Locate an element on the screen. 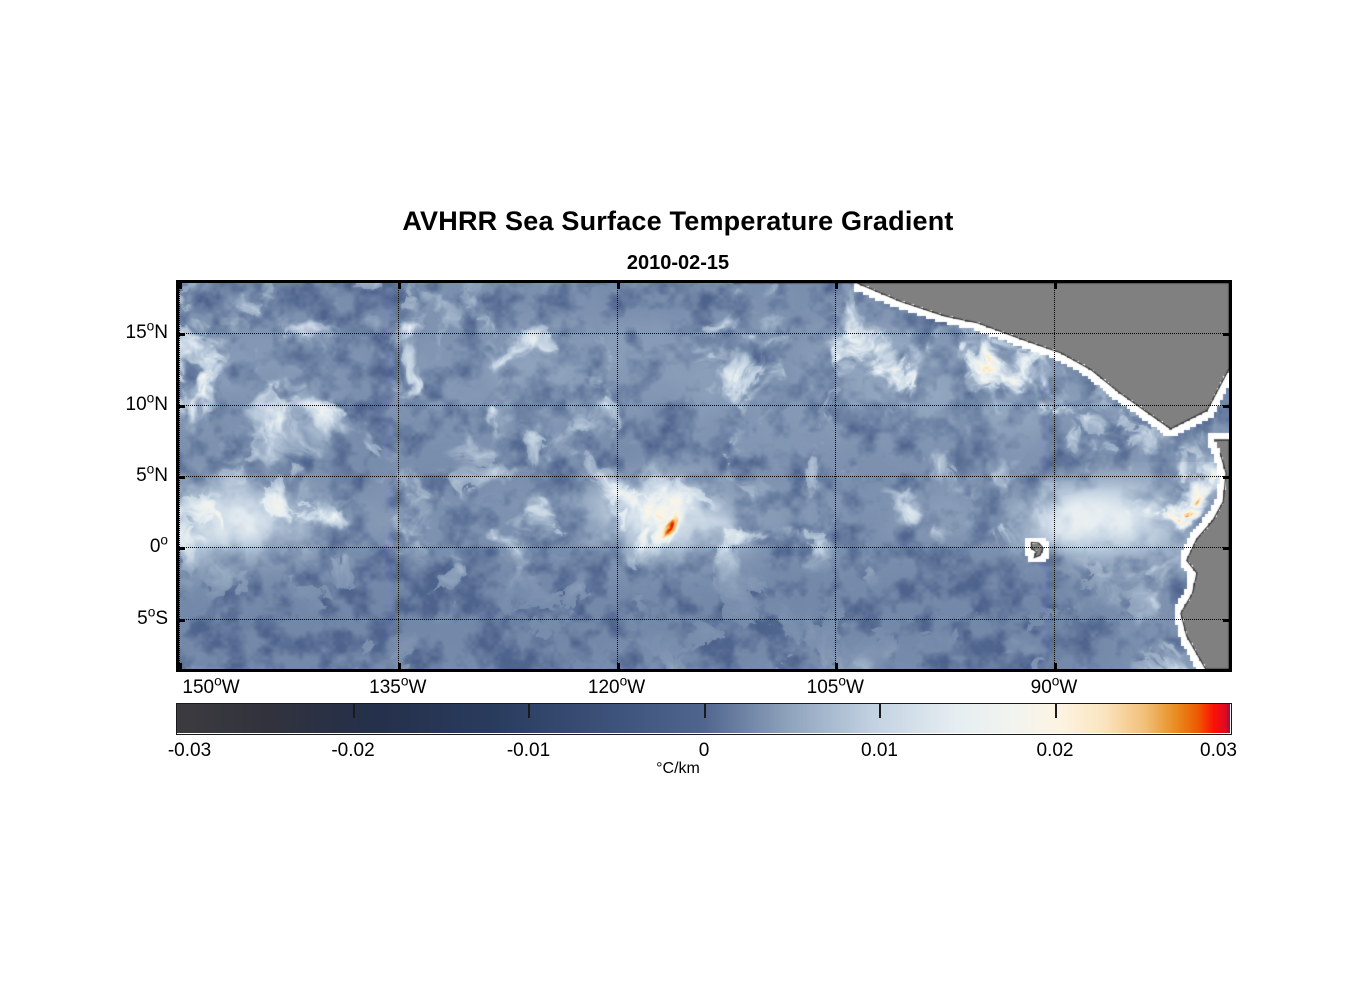 This screenshot has width=1356, height=1000. y-tick-label: 15oN is located at coordinates (146, 331).